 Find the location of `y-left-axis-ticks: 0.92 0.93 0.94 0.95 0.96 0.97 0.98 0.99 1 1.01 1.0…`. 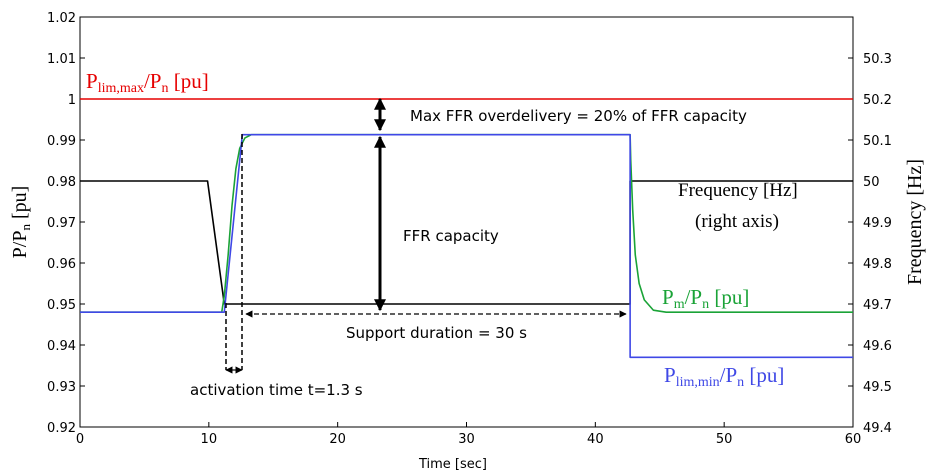

y-left-axis-ticks: 0.92 0.93 0.94 0.95 0.96 0.97 0.98 0.99 1 1.01 1.0… is located at coordinates (66, 223).